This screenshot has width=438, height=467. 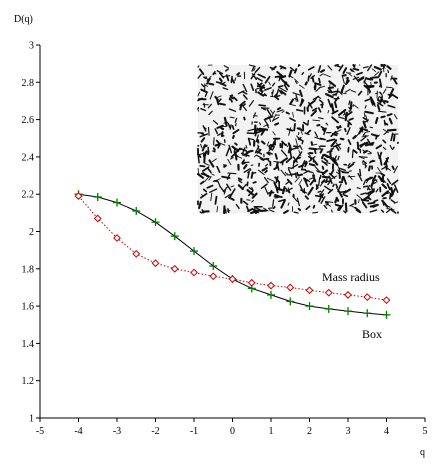 What do you see at coordinates (271, 431) in the screenshot?
I see `x-tick-label: 1` at bounding box center [271, 431].